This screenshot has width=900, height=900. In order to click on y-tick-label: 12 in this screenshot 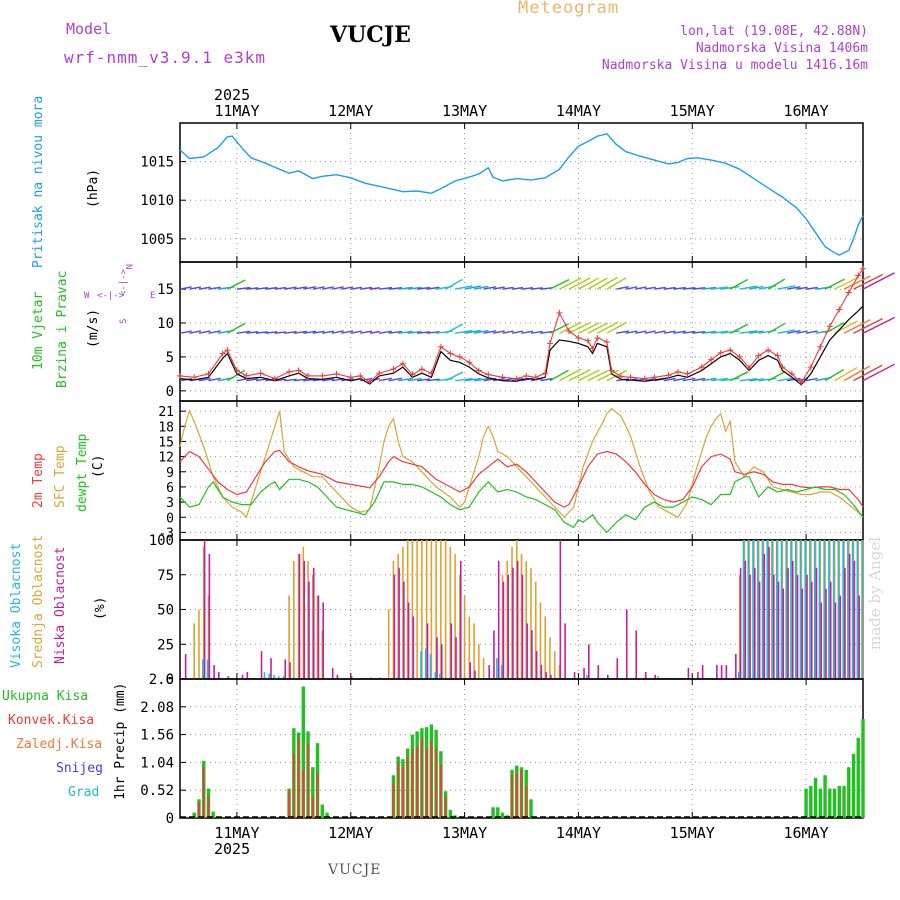, I will do `click(166, 458)`.